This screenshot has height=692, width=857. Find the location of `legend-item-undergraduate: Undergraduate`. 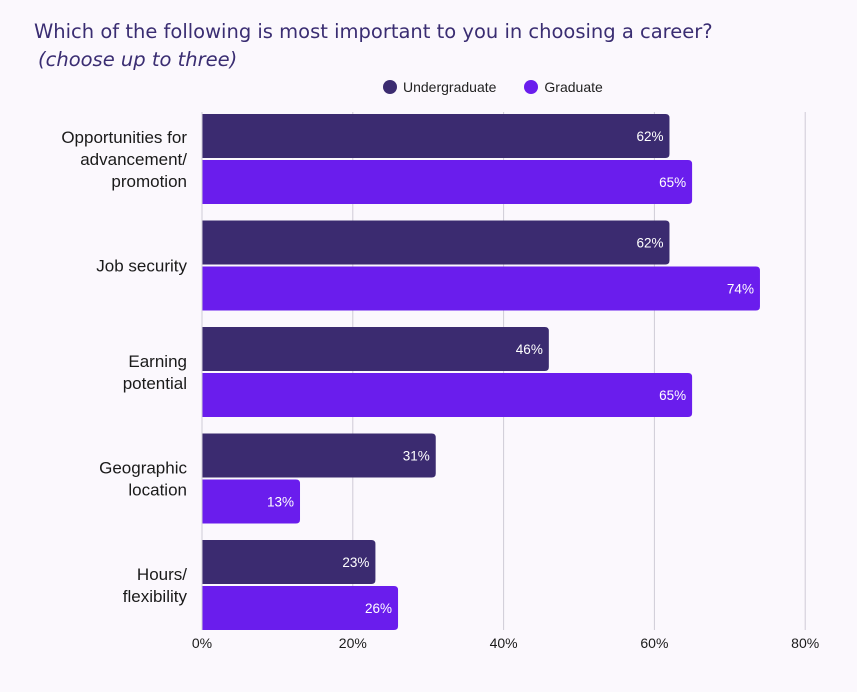

legend-item-undergraduate: Undergraduate is located at coordinates (439, 87).